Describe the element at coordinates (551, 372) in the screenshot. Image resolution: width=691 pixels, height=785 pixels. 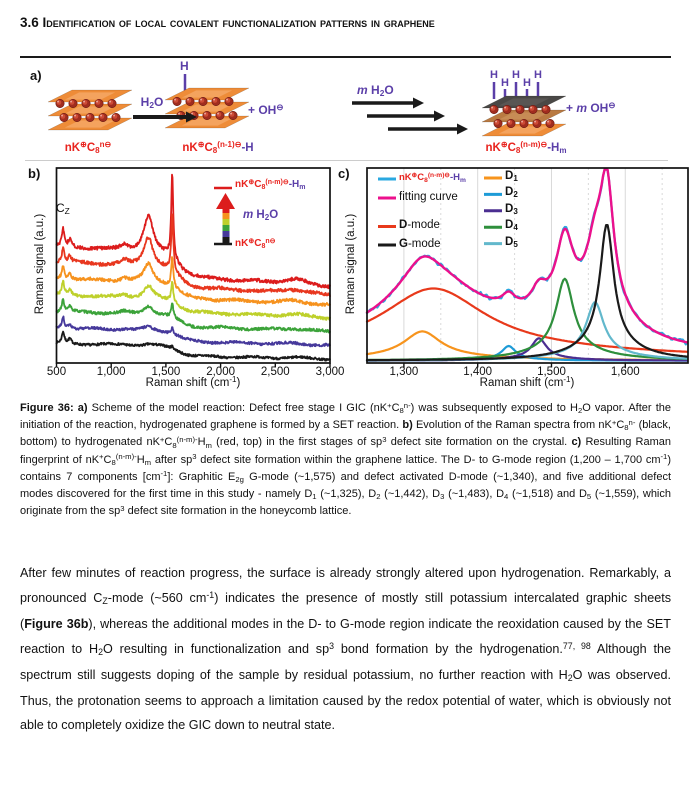
I see `panel-c-x-tick-label: 1,500` at that location.